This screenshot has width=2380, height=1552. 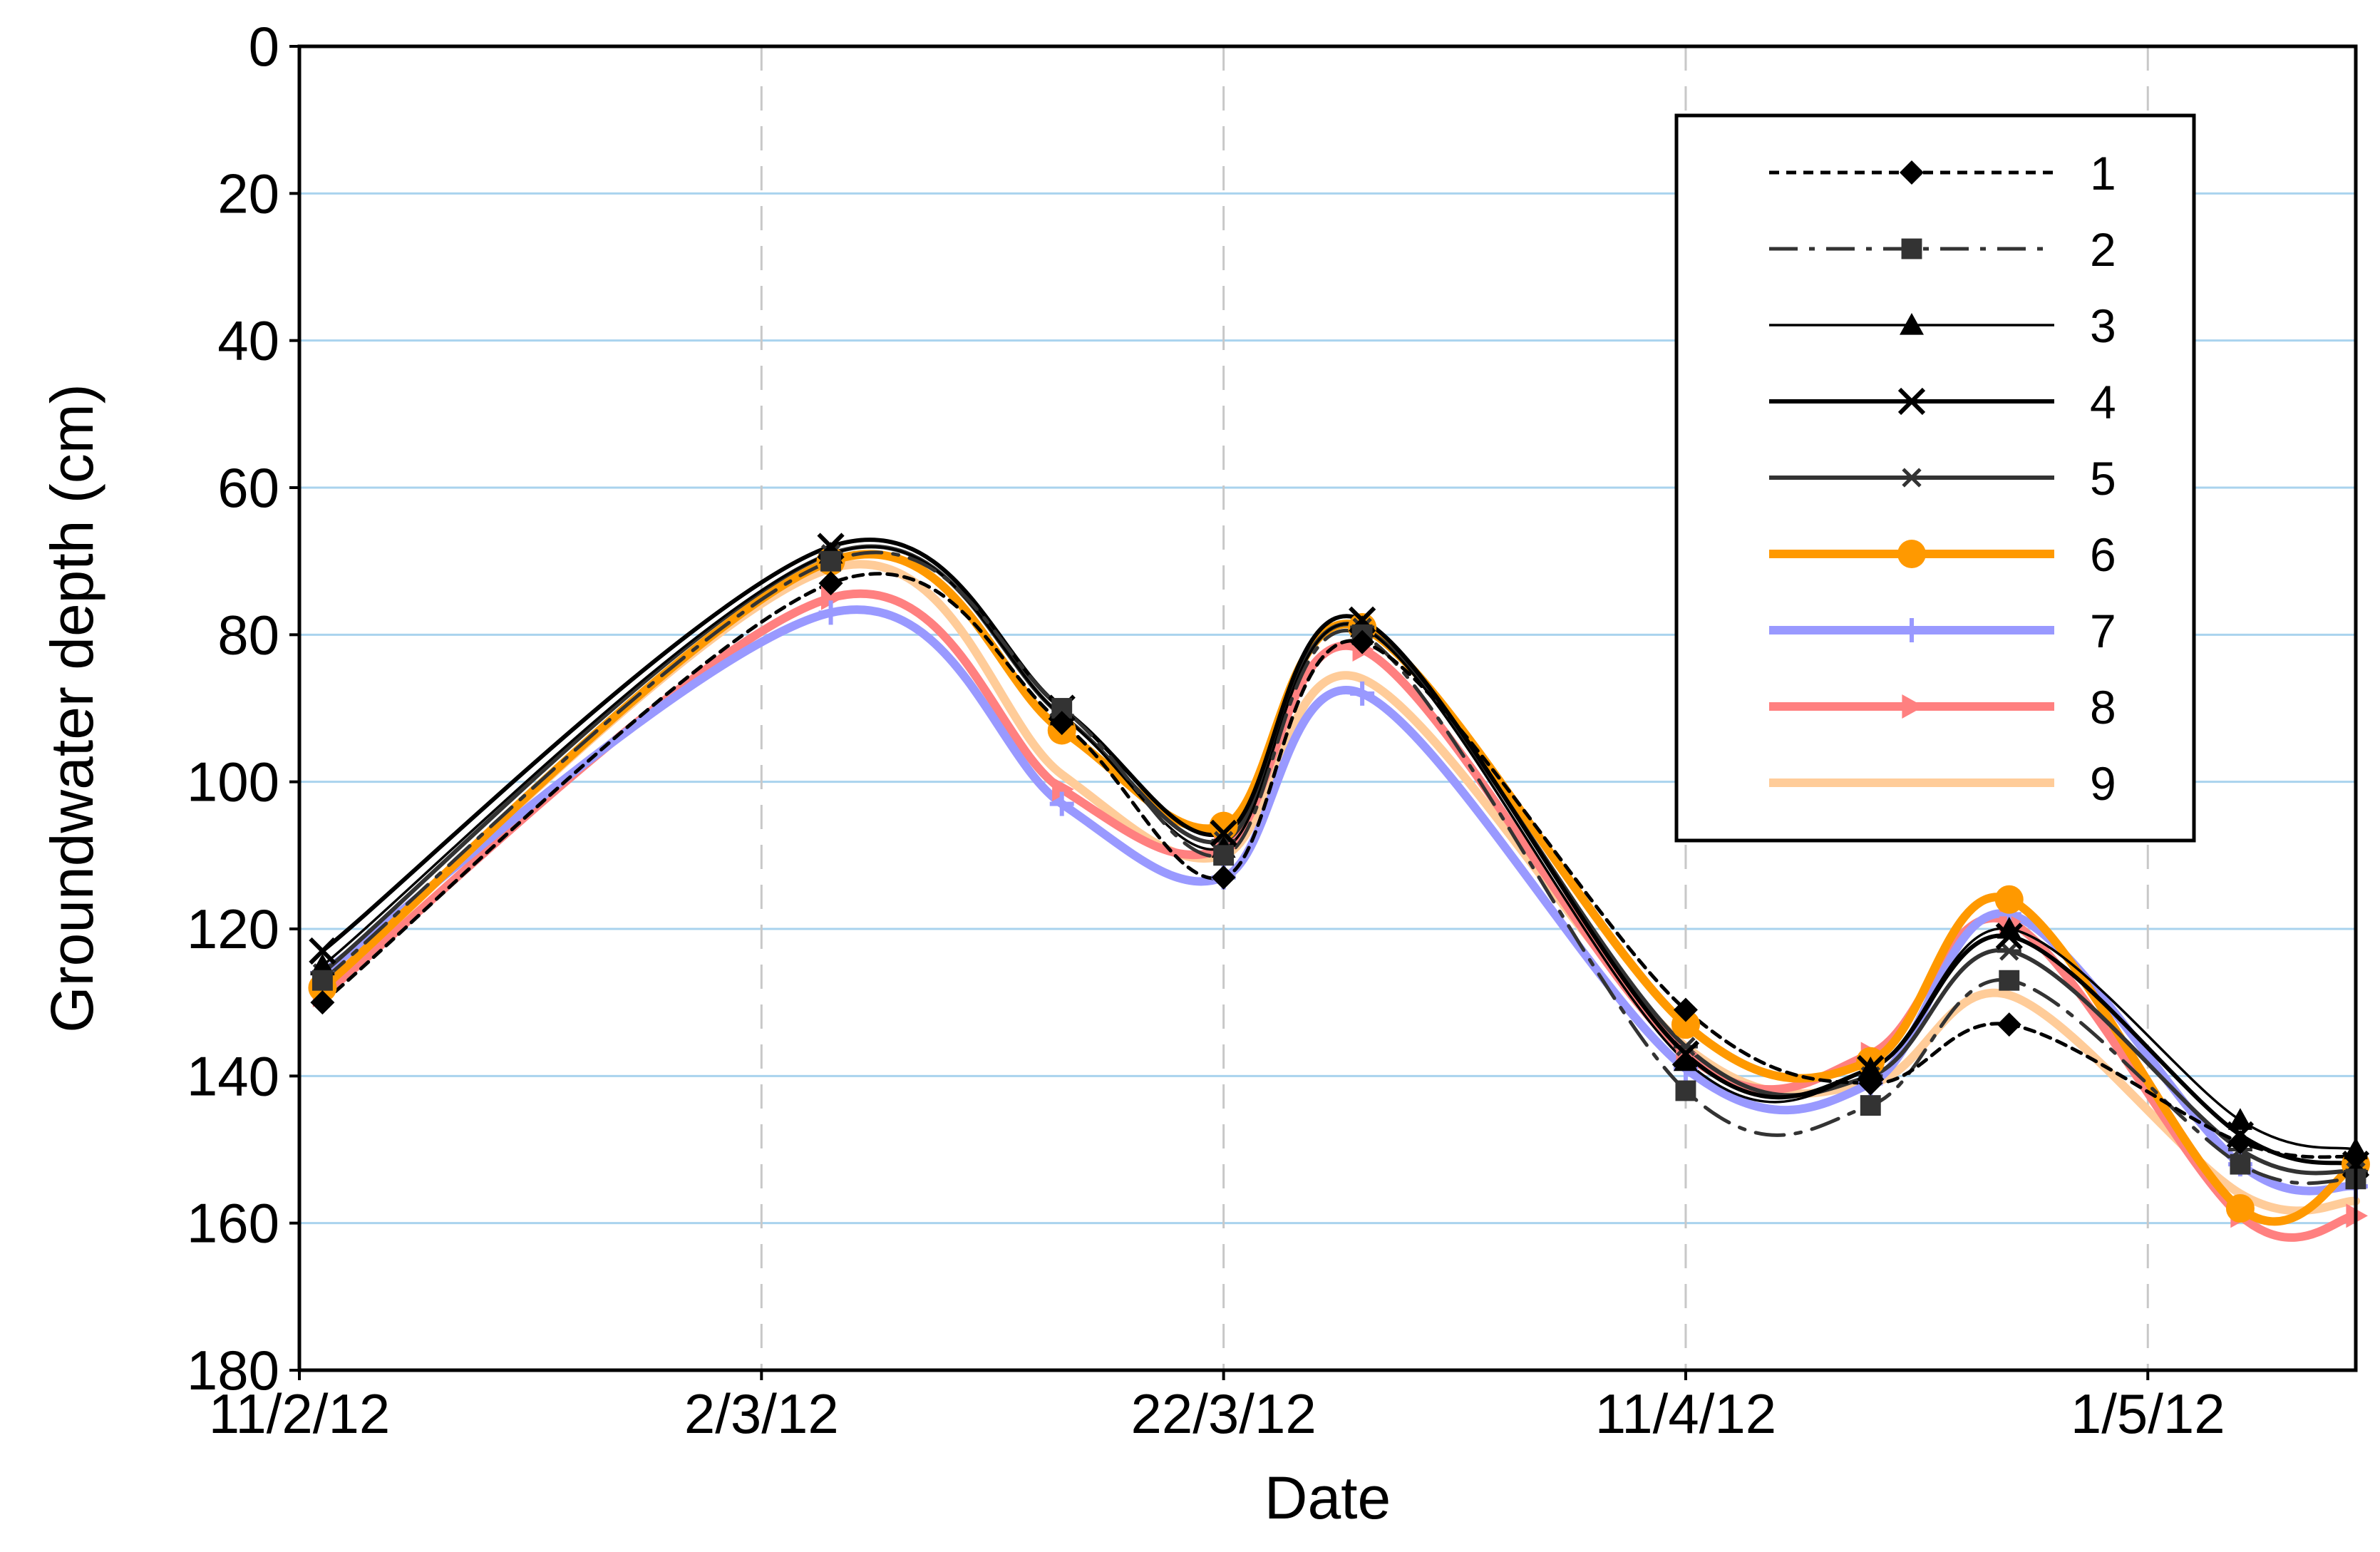 What do you see at coordinates (233, 929) in the screenshot?
I see `y-tick-label: 120` at bounding box center [233, 929].